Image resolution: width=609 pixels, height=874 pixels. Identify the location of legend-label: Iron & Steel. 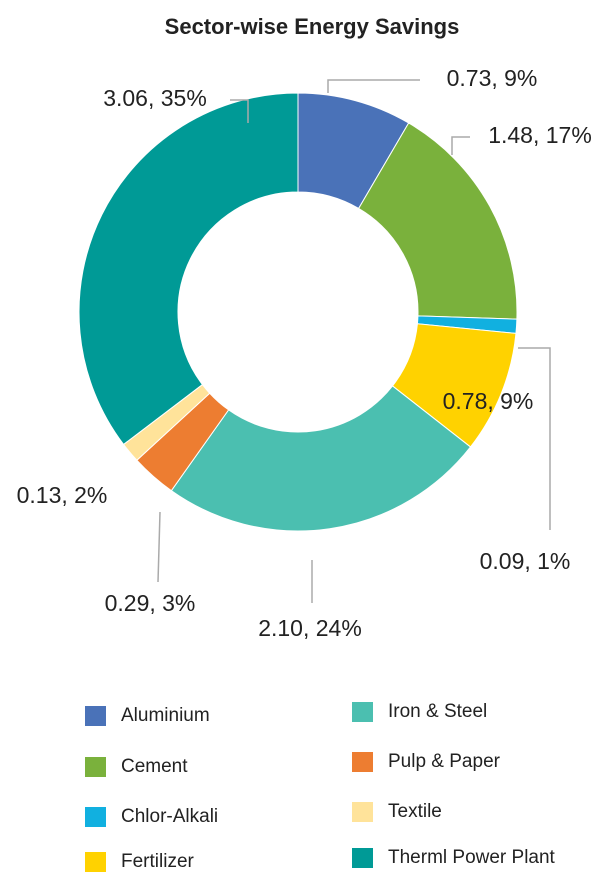
(437, 711).